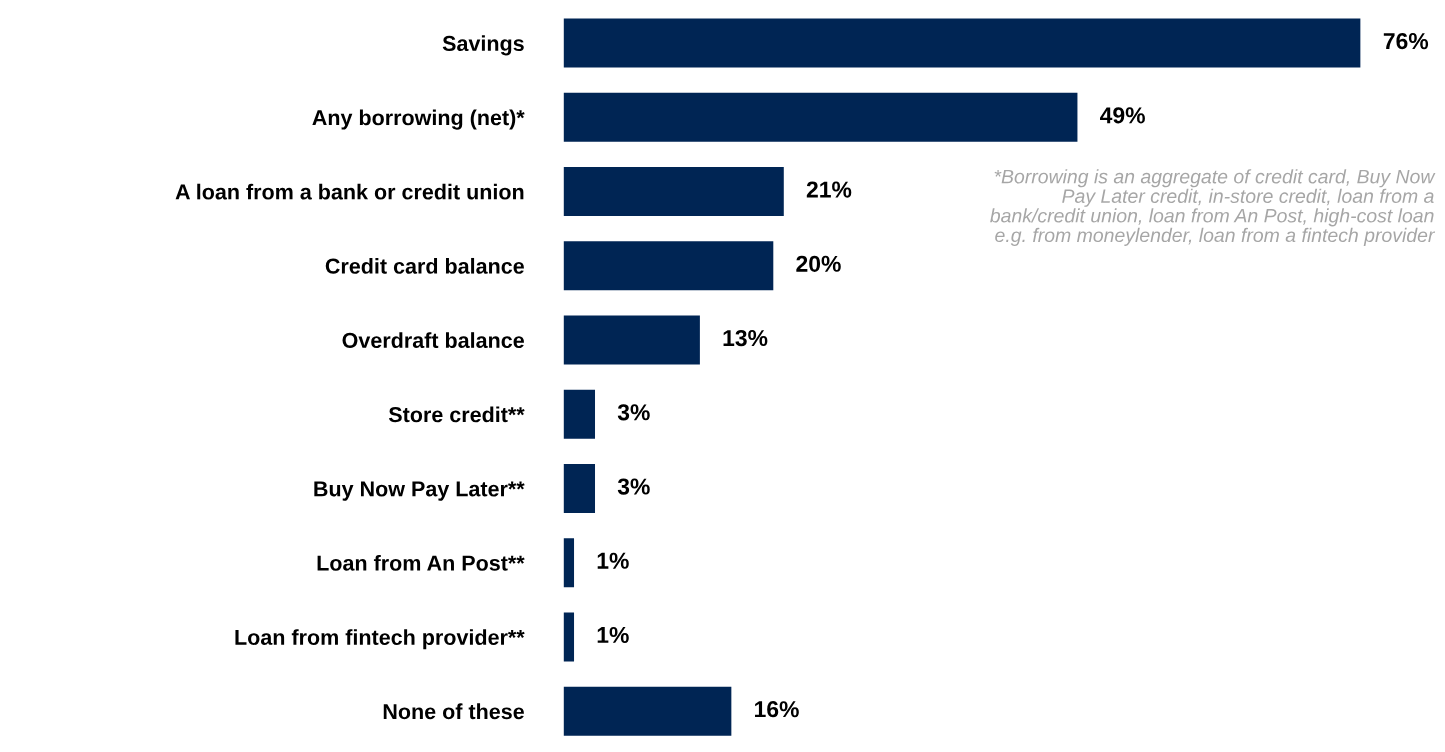  Describe the element at coordinates (349, 191) in the screenshot. I see `y-tick-label: A loan from a bank or credit union` at that location.